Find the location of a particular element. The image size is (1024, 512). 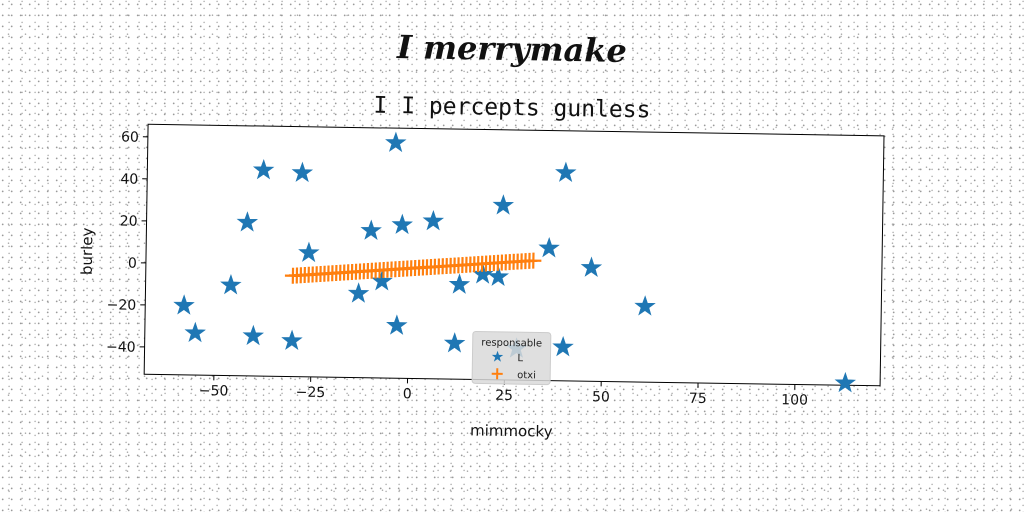

x-axis-label: mimmocky is located at coordinates (511, 430).